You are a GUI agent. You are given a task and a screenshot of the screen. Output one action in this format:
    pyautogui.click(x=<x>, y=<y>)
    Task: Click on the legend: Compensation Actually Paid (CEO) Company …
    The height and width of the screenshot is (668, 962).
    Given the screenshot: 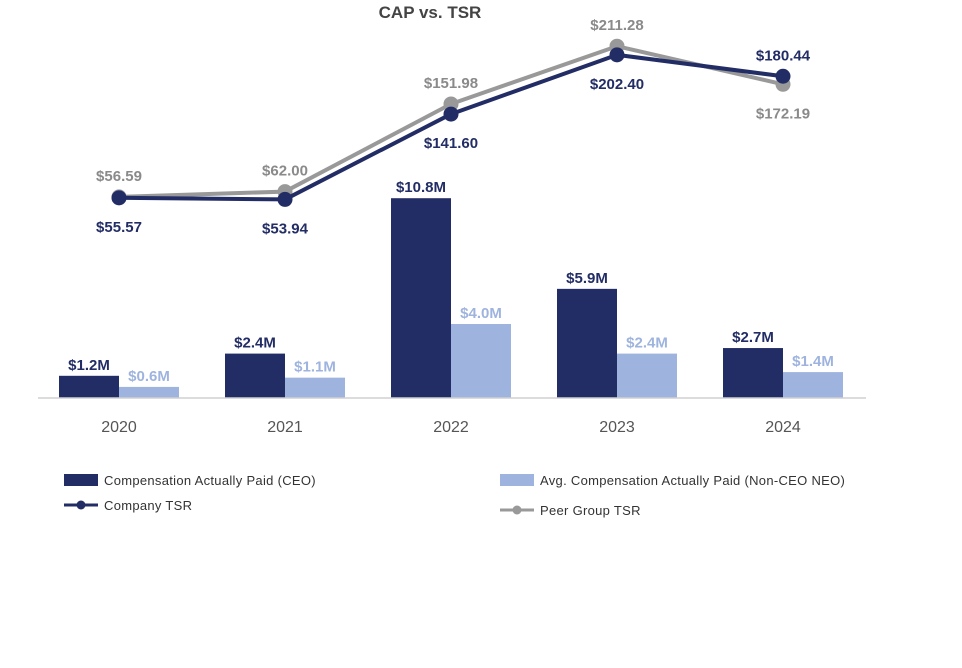 What is the action you would take?
    pyautogui.click(x=454, y=495)
    